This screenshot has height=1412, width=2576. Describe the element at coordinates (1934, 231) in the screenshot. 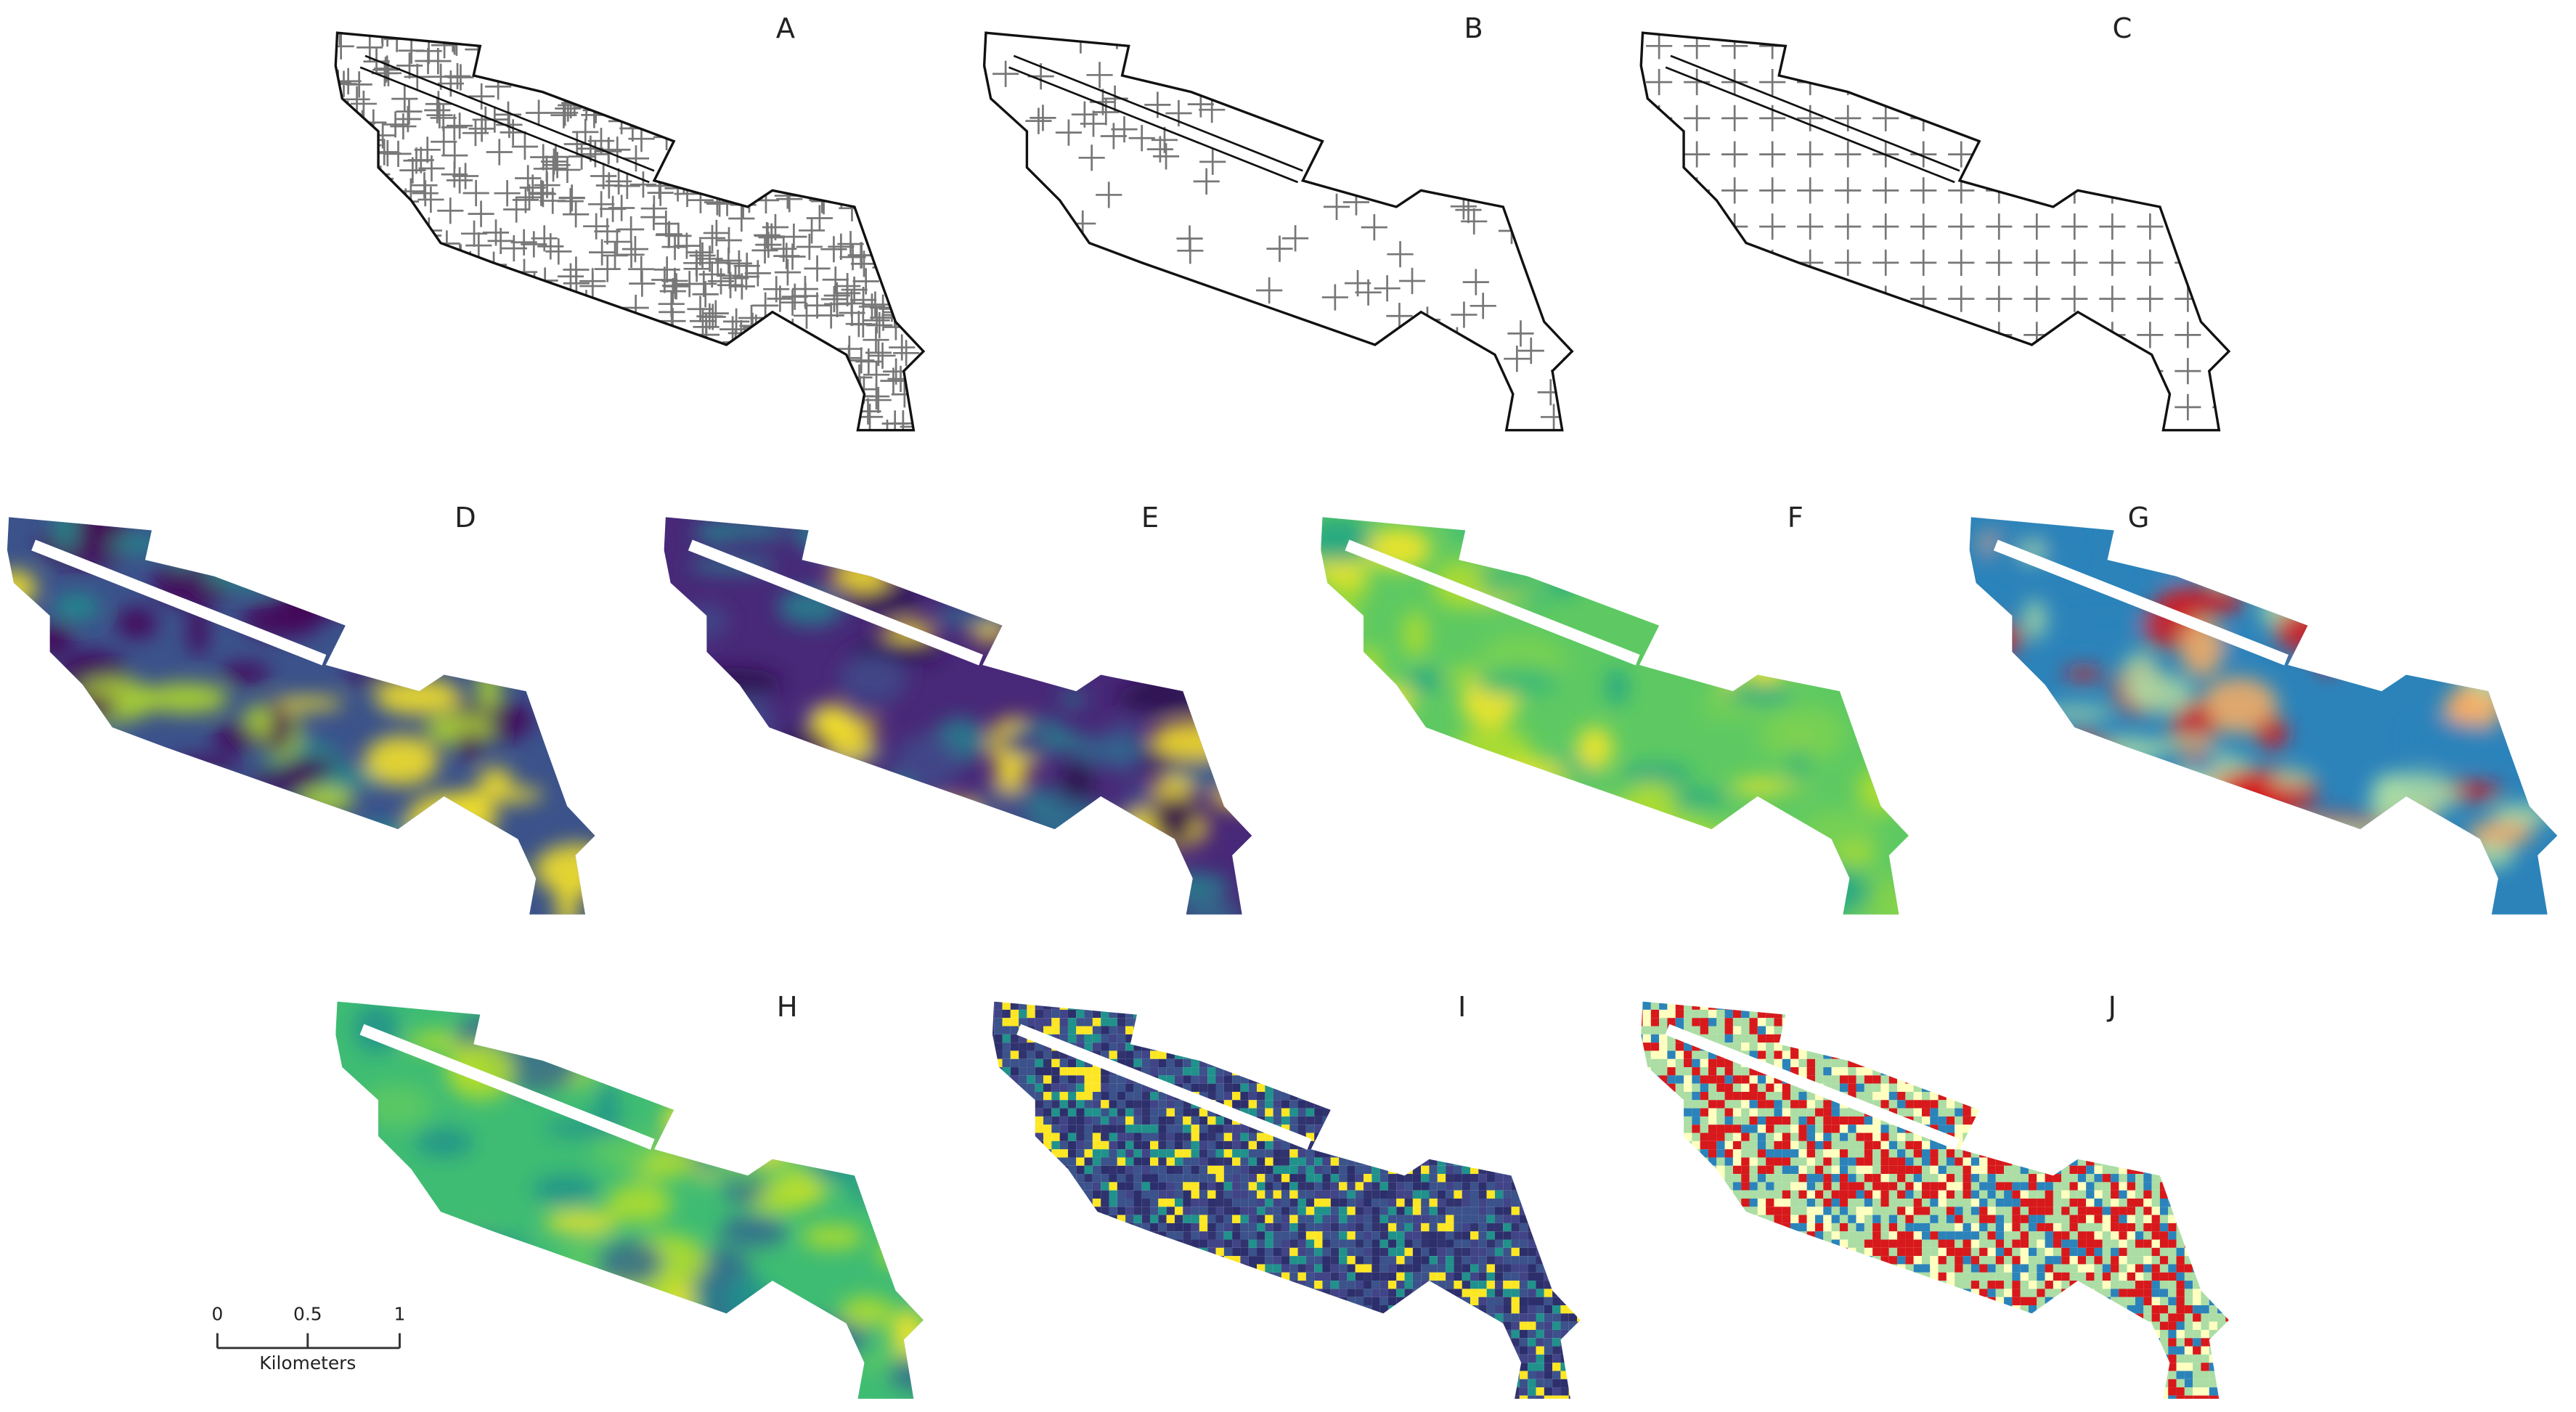

I see `map-panel` at that location.